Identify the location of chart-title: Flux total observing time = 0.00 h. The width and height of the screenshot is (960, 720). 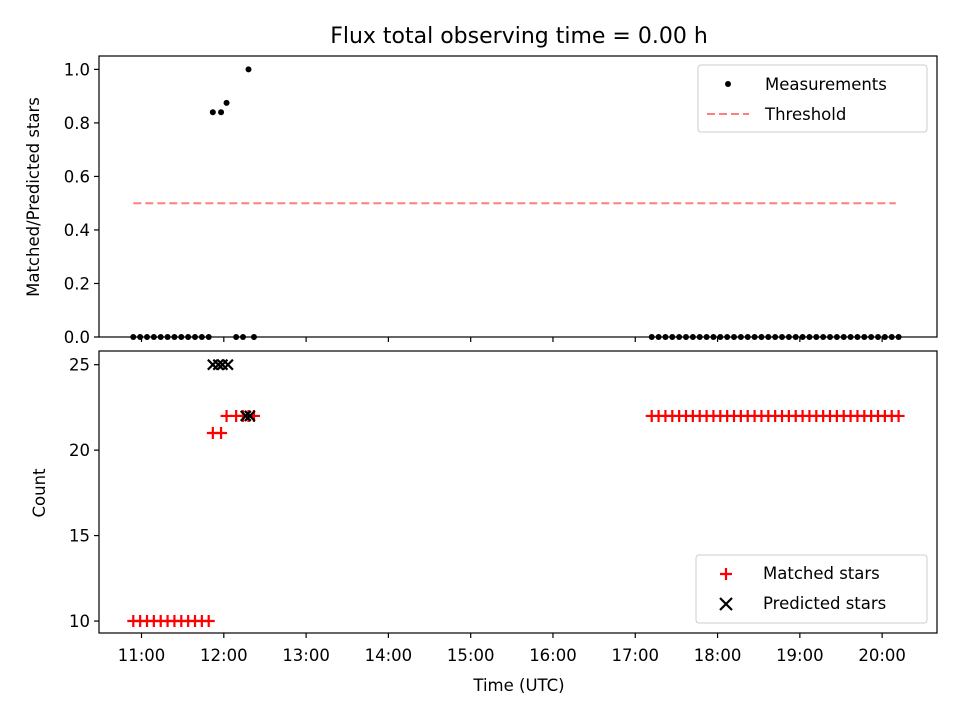
(519, 36).